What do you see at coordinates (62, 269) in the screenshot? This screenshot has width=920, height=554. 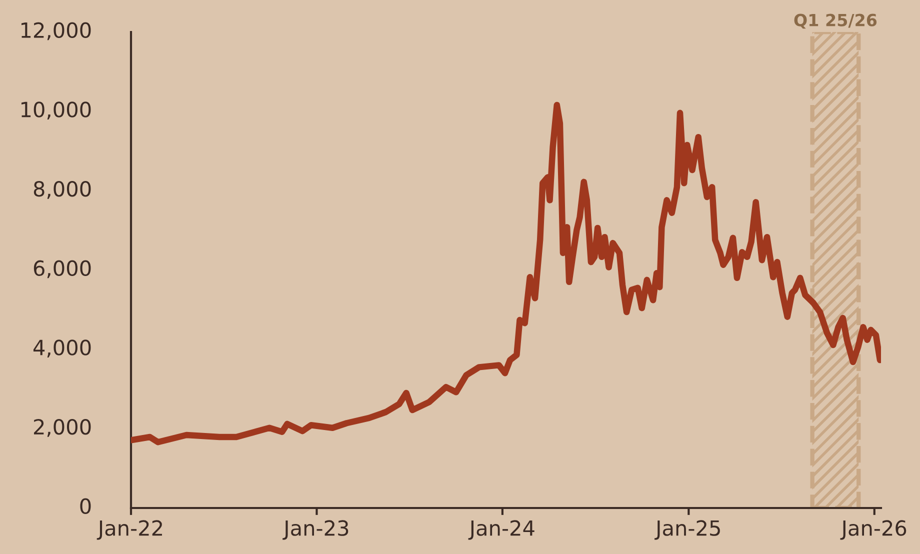 I see `y-tick-label: 6,000` at bounding box center [62, 269].